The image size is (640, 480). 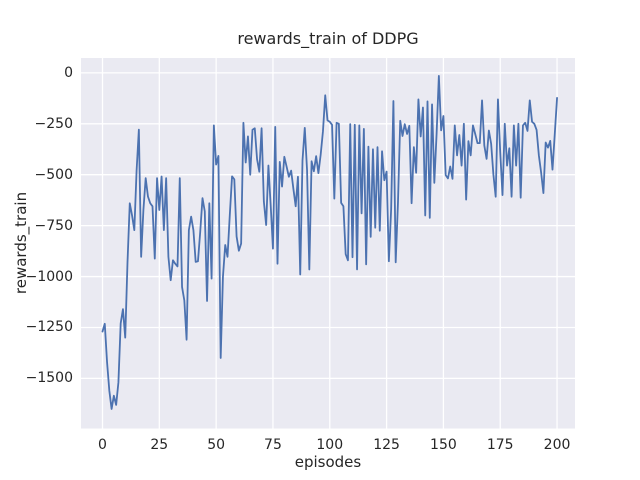 What do you see at coordinates (557, 445) in the screenshot?
I see `x-tick-label: 200` at bounding box center [557, 445].